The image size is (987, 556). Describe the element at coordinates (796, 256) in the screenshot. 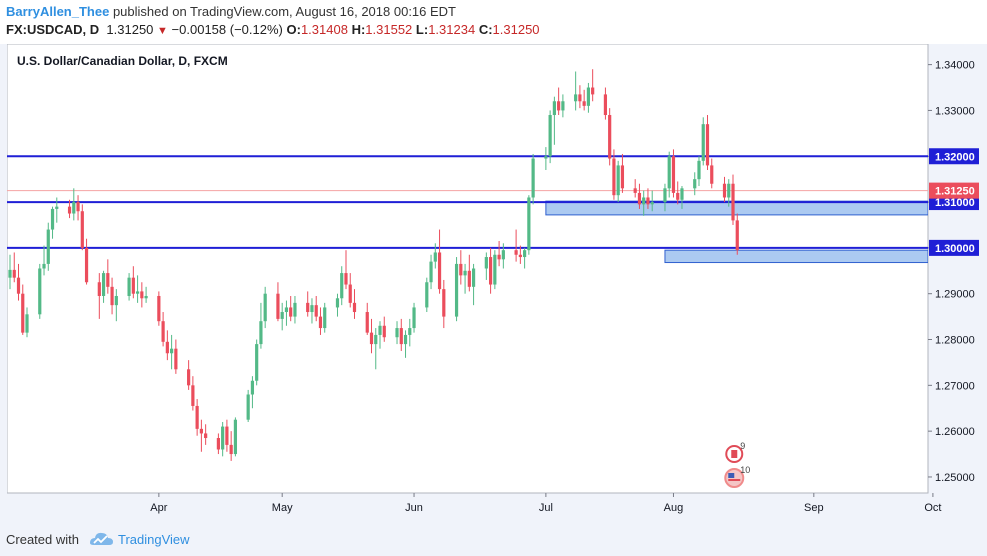

I see `support-zone` at that location.